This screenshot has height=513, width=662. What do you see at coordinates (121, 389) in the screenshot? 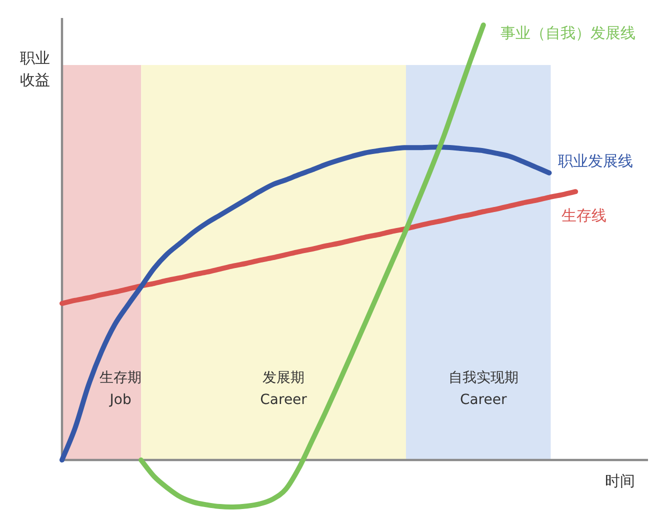
I see `annotation: 生存期 Job` at bounding box center [121, 389].